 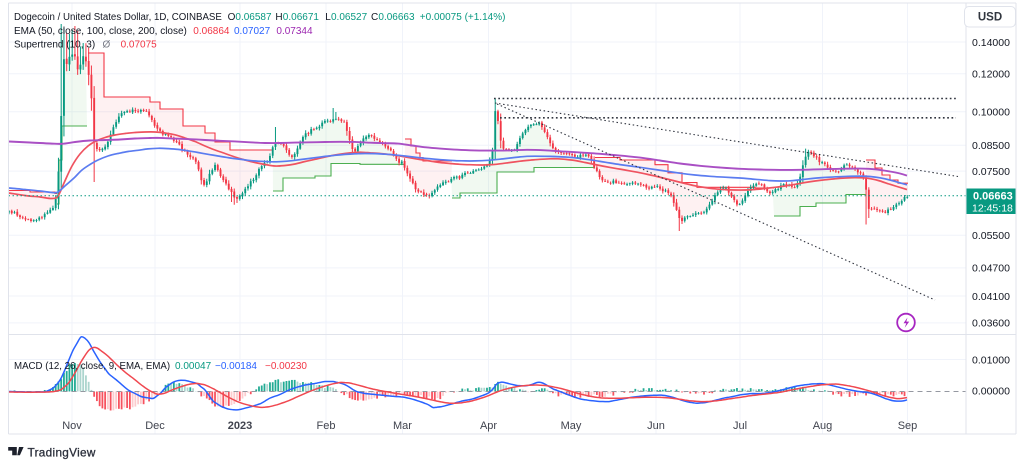 What do you see at coordinates (991, 360) in the screenshot?
I see `svg-text: 0.01000` at bounding box center [991, 360].